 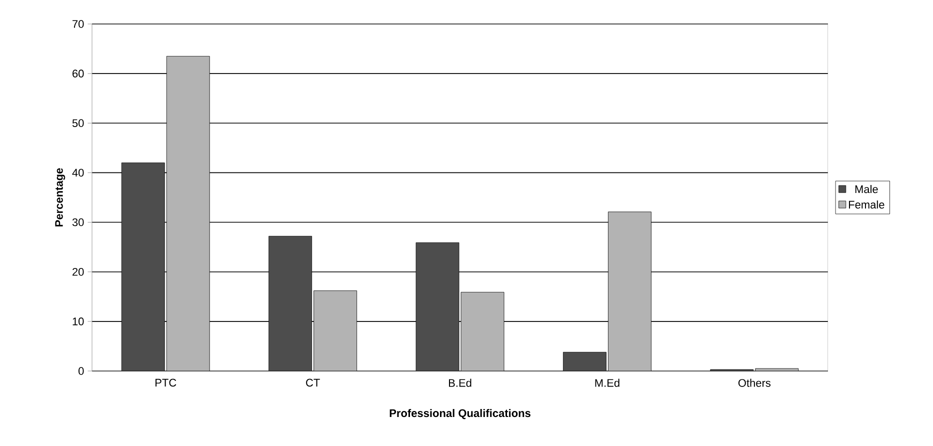 I want to click on x-tick-label: Others, so click(x=754, y=382).